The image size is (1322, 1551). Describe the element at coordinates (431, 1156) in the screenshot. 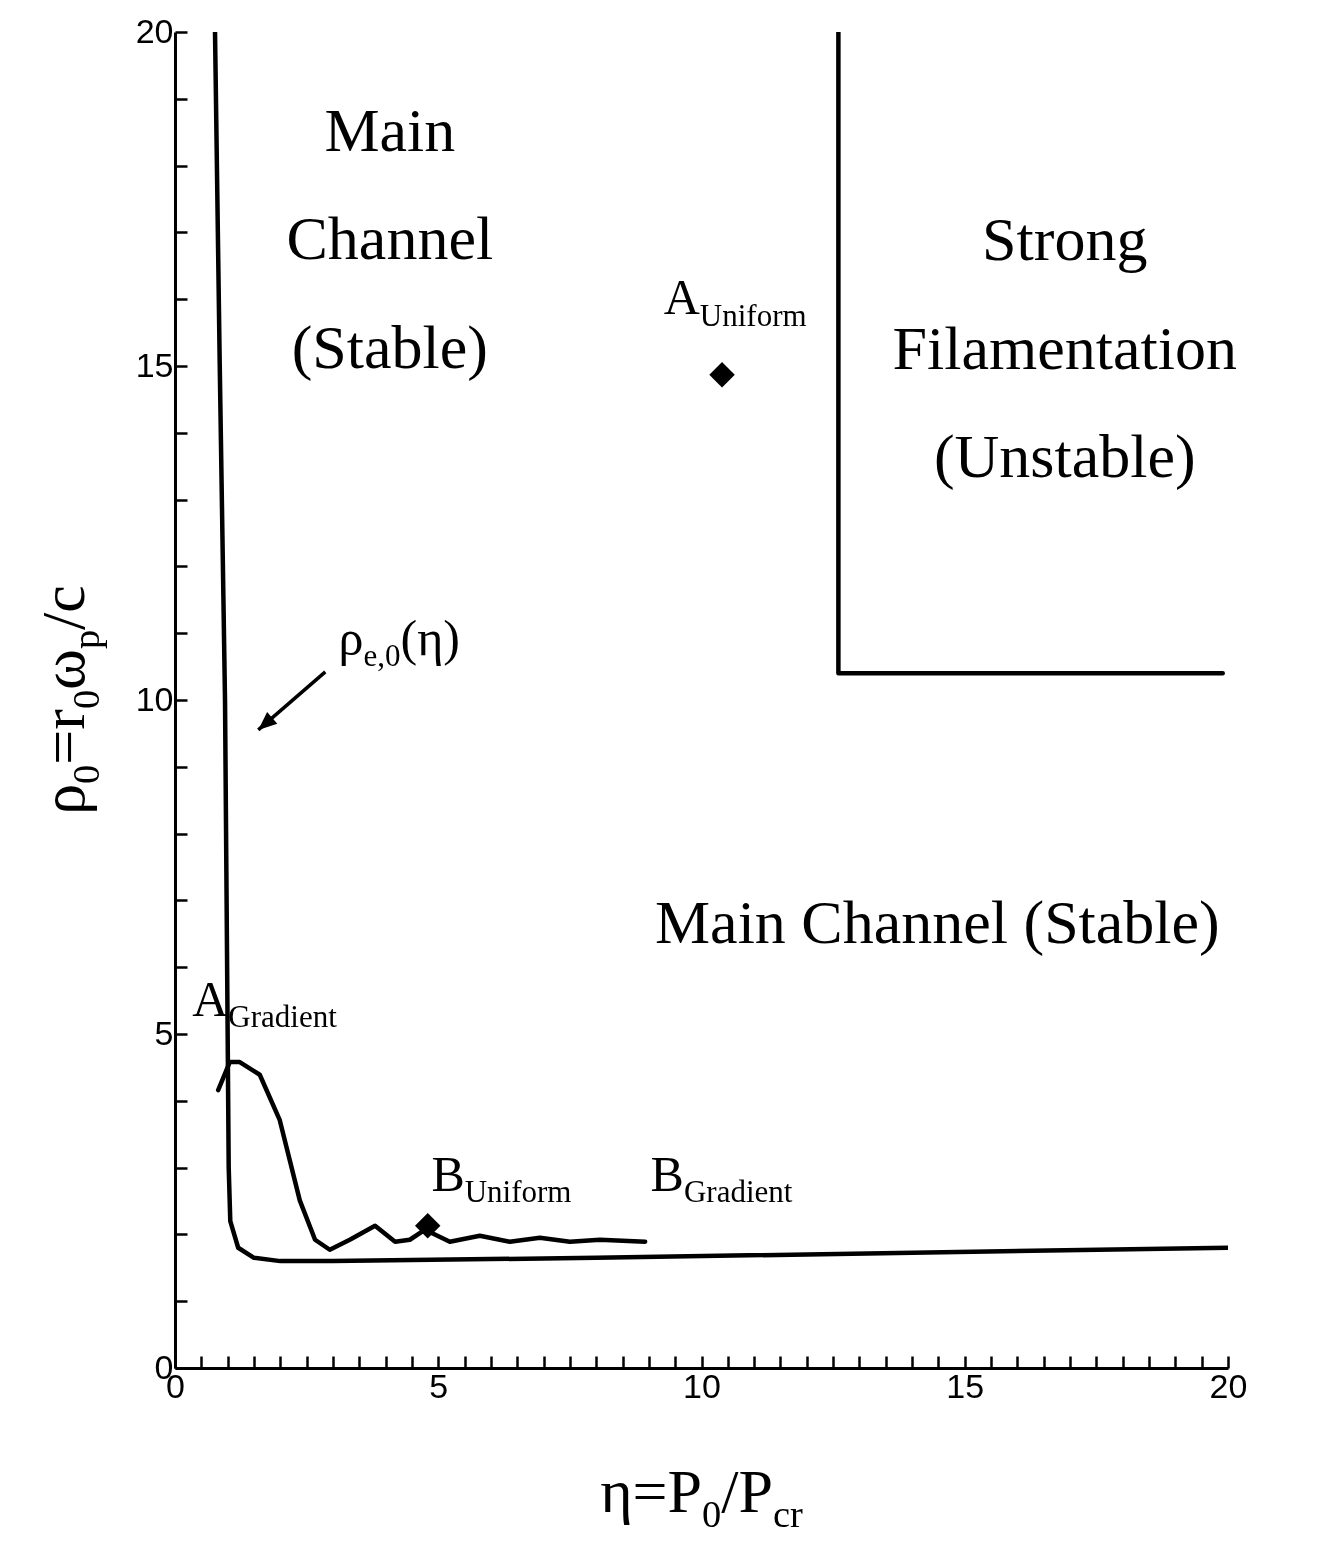

I see `line-series` at that location.